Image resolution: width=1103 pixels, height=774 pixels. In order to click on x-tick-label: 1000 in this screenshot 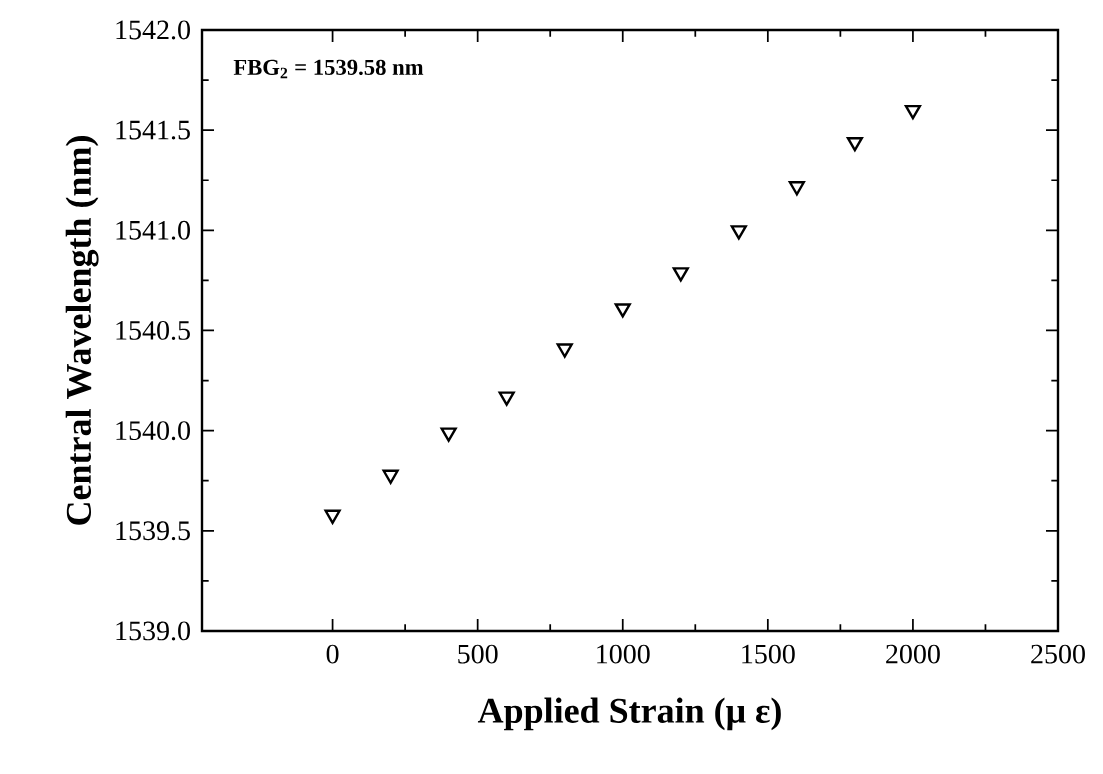, I will do `click(623, 654)`.